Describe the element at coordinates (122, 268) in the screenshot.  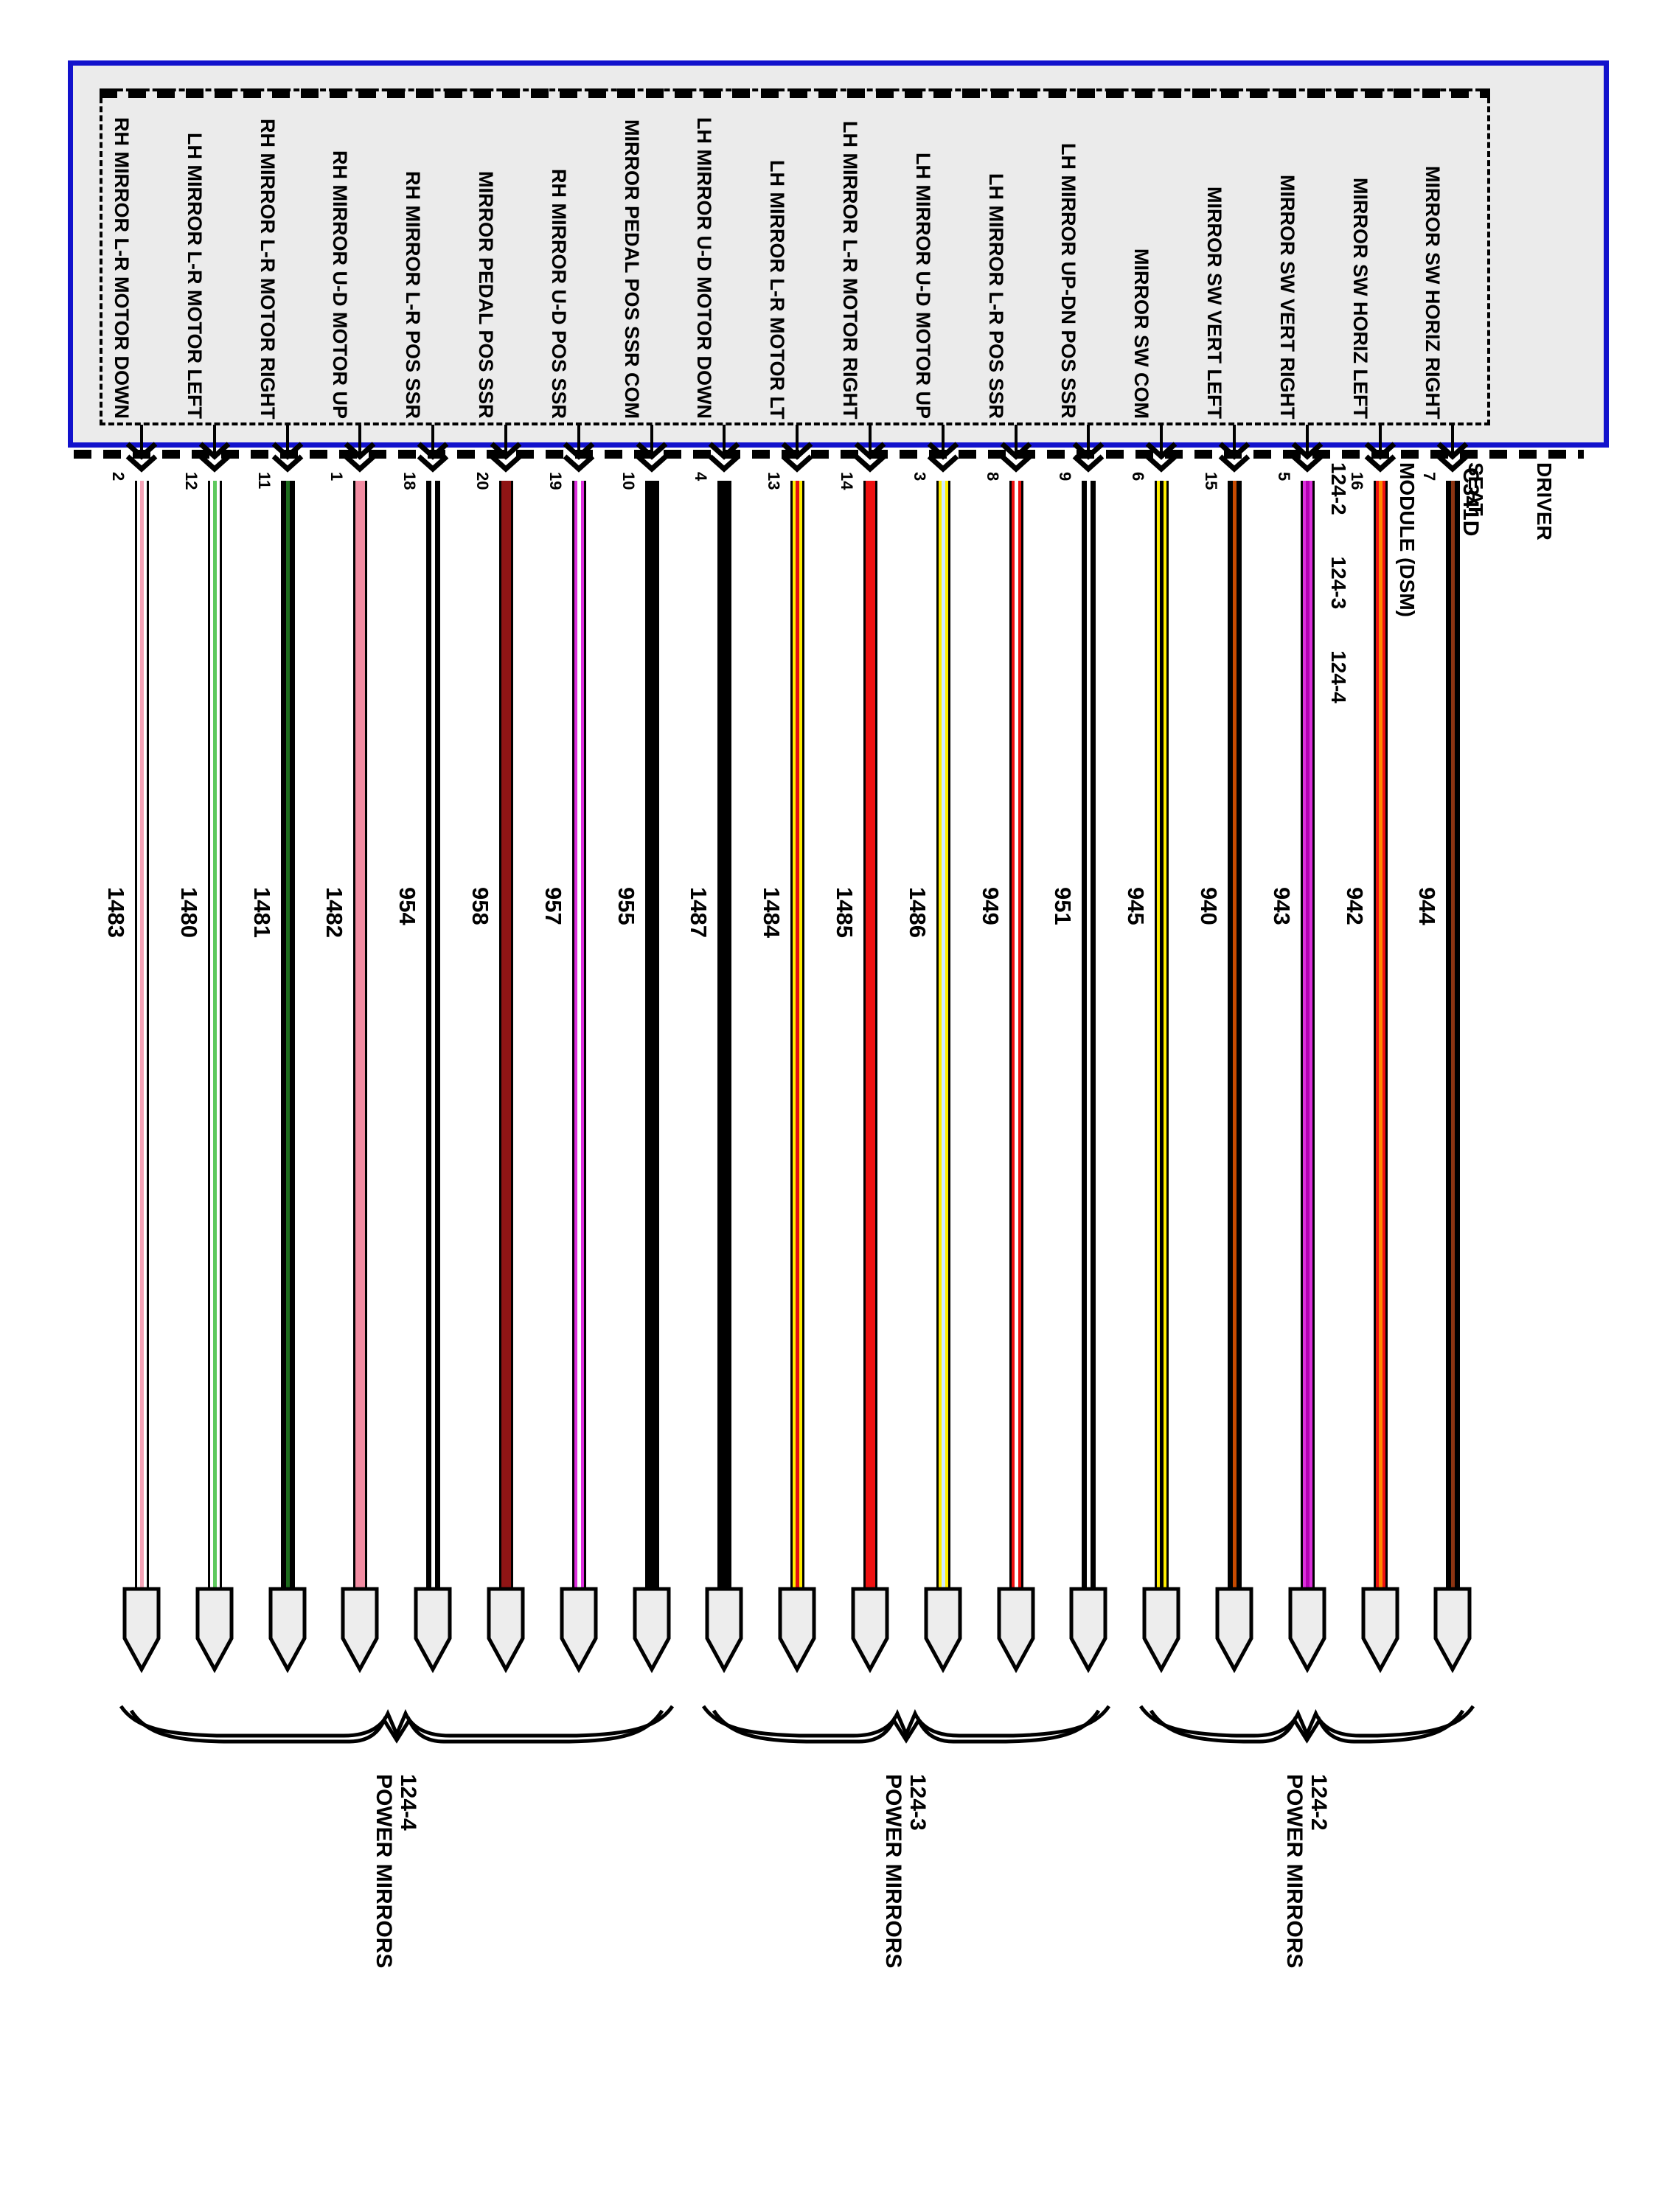
I see `signal-name-label: RH MIRROR L-R MOTOR DOWN` at that location.